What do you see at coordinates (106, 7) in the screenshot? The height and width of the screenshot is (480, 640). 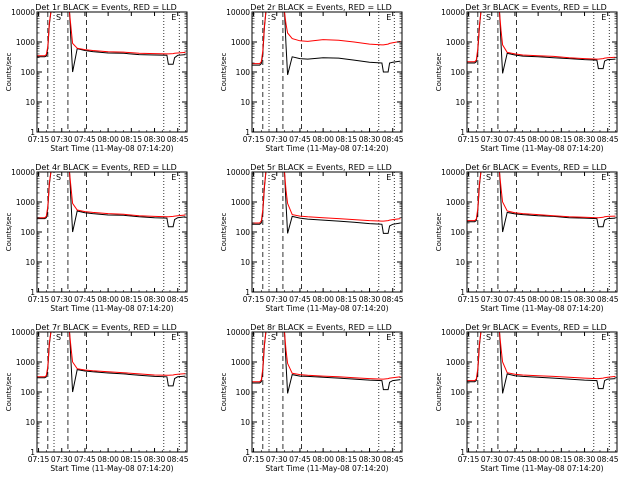 I see `chart-title: Det 1r BLACK = Events, RED = LLD` at bounding box center [106, 7].